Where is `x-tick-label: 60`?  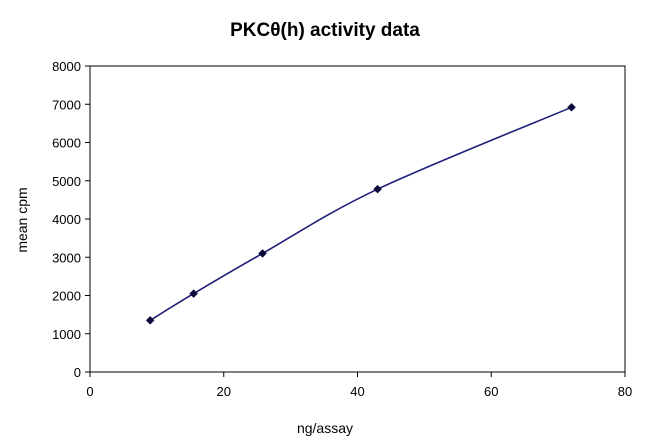 x-tick-label: 60 is located at coordinates (491, 391).